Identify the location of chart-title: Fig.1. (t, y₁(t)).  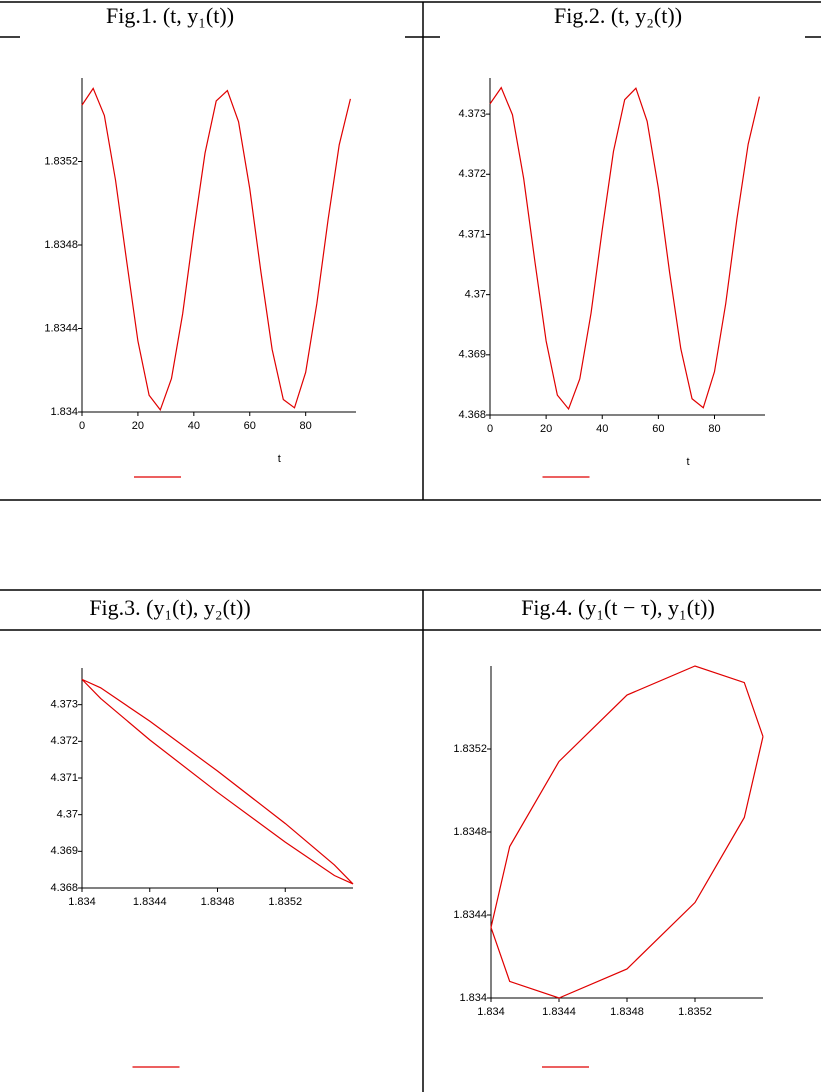
(170, 15).